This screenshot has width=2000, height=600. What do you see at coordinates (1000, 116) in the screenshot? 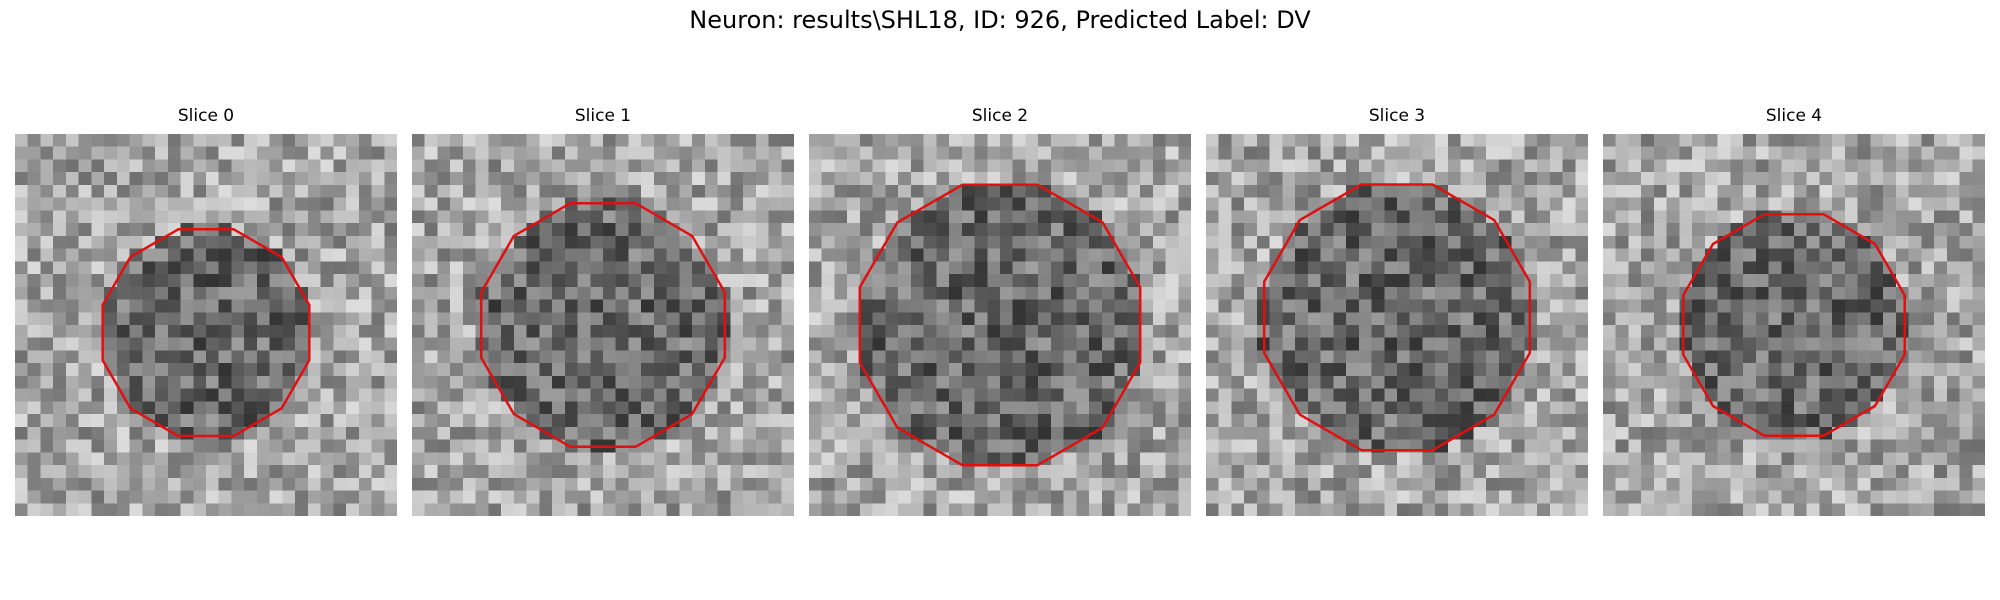
I see `slice-title: Slice 2` at bounding box center [1000, 116].